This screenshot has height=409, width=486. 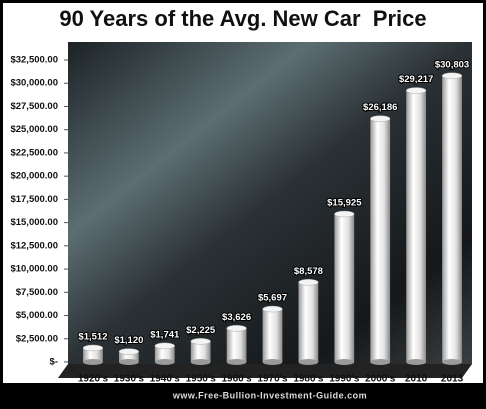 I want to click on y-tick-label: $27,500.00, so click(x=34, y=106).